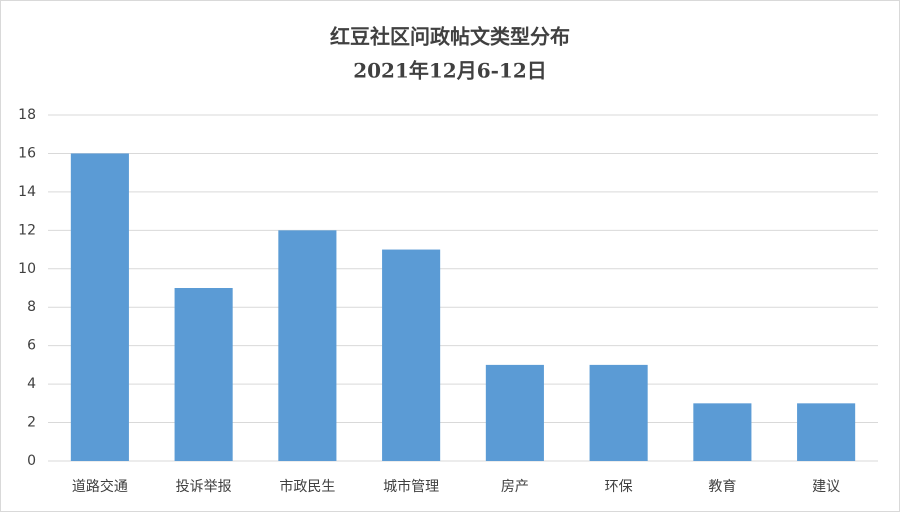  Describe the element at coordinates (619, 487) in the screenshot. I see `x-tick-label: 环保` at that location.